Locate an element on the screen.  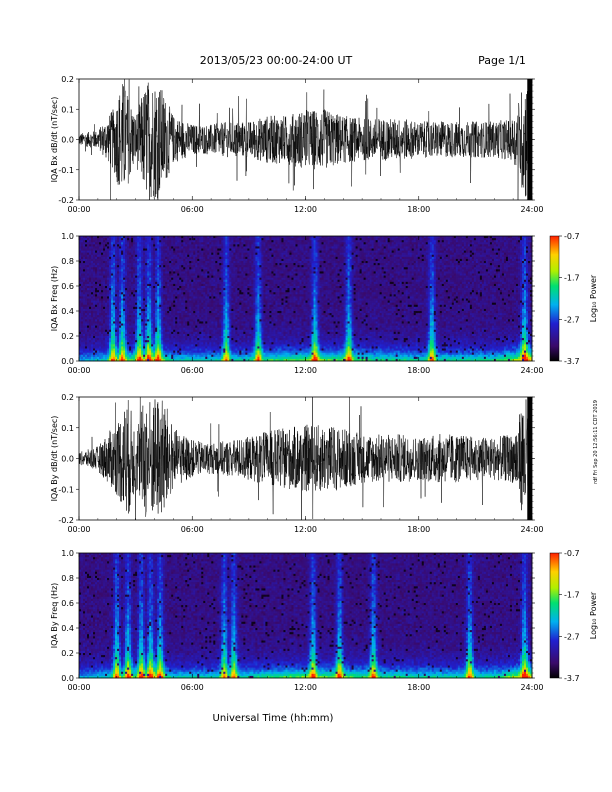
side-note: rdf Fri Sep 20 12:56:11 CDT 2019 is located at coordinates (596, 442).